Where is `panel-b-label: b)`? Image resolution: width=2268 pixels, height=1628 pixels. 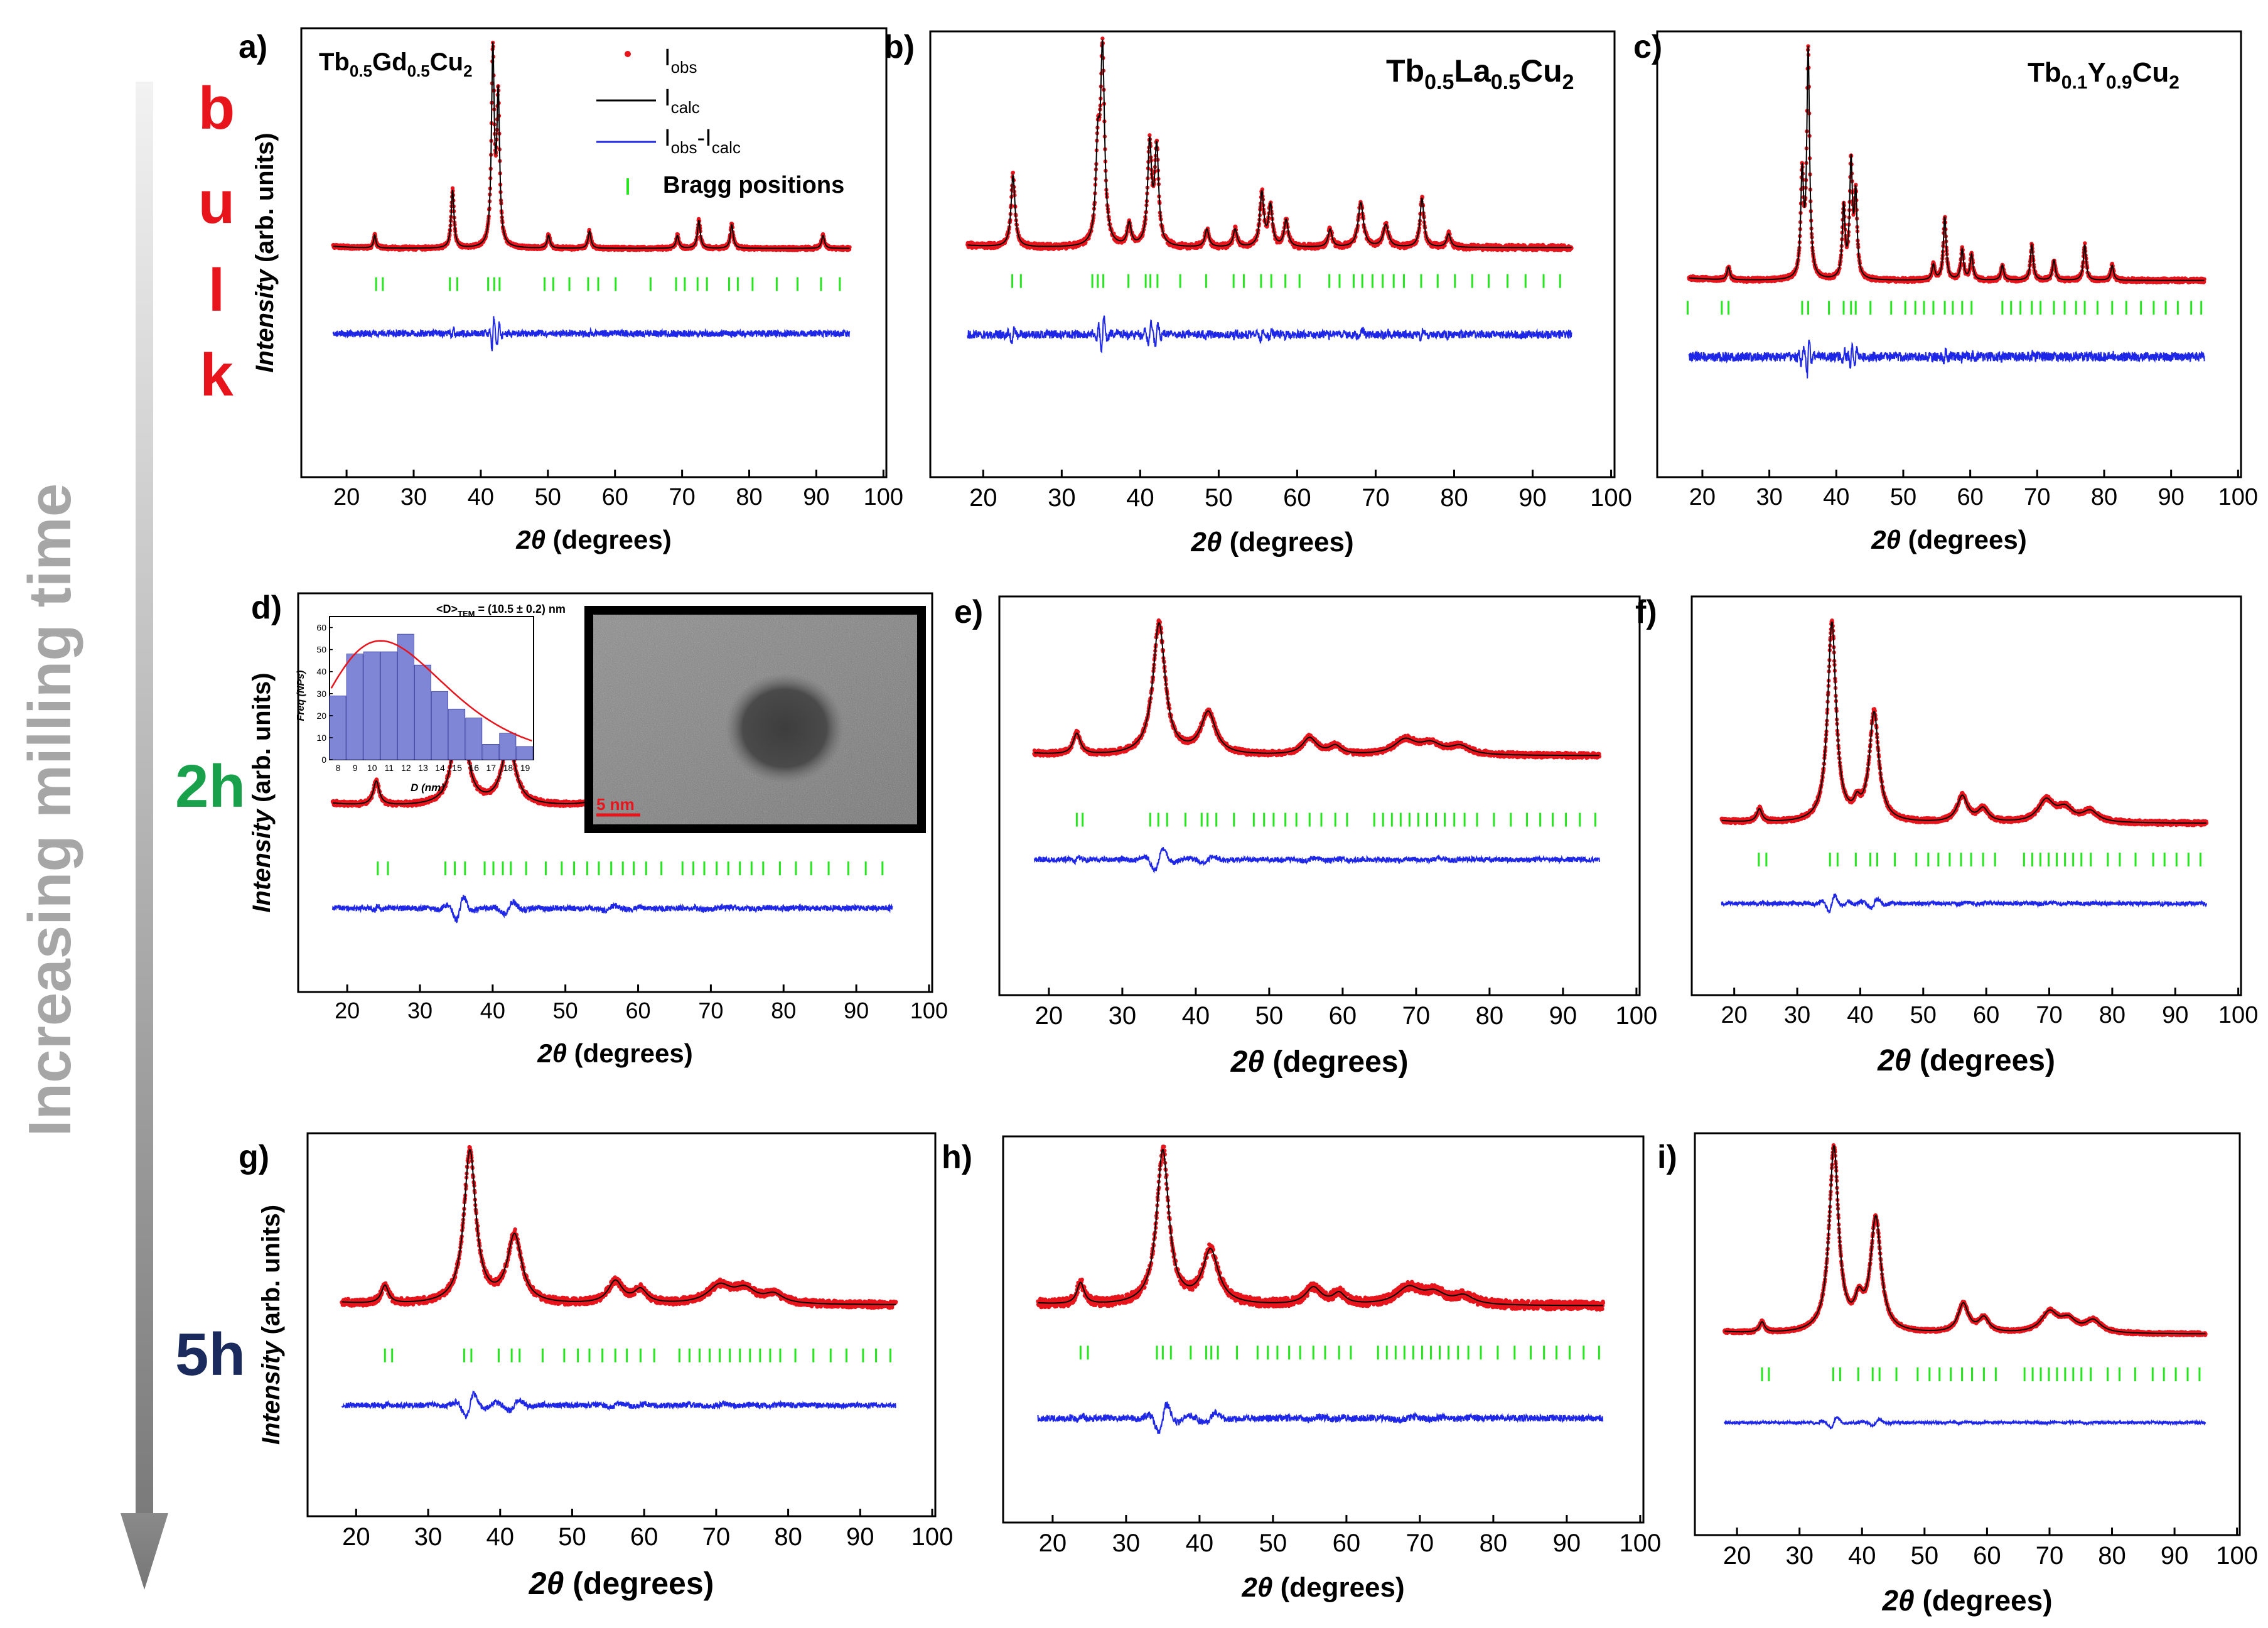
panel-b-label: b) is located at coordinates (899, 47).